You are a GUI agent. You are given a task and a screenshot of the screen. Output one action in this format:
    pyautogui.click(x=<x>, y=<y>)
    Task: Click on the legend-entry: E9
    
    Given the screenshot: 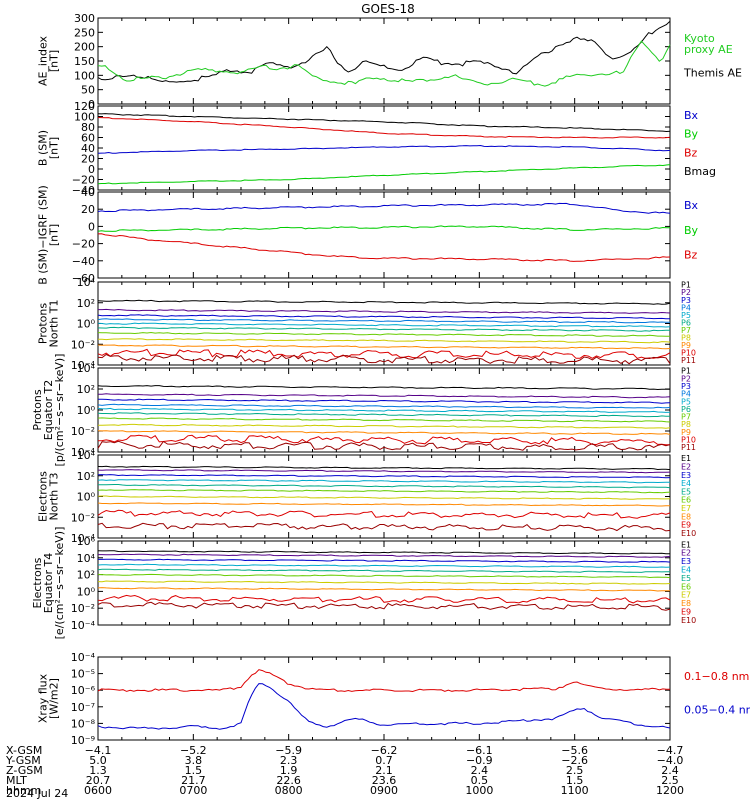 What is the action you would take?
    pyautogui.click(x=686, y=525)
    